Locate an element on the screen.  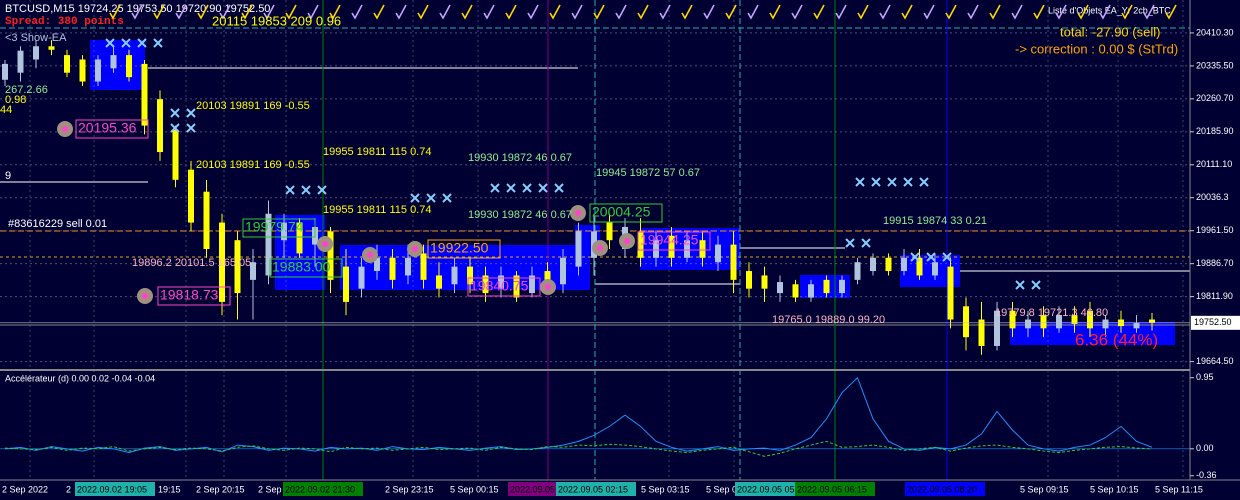
annotation: total: -27.90 (sell) is located at coordinates (1110, 31).